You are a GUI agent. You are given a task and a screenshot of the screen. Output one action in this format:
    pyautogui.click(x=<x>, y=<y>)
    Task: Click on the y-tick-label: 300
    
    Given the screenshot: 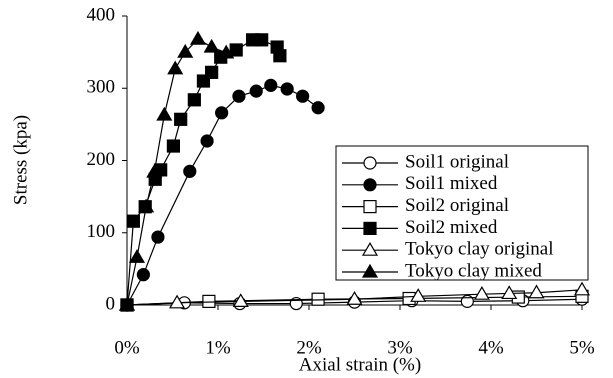 What is the action you would take?
    pyautogui.click(x=101, y=87)
    